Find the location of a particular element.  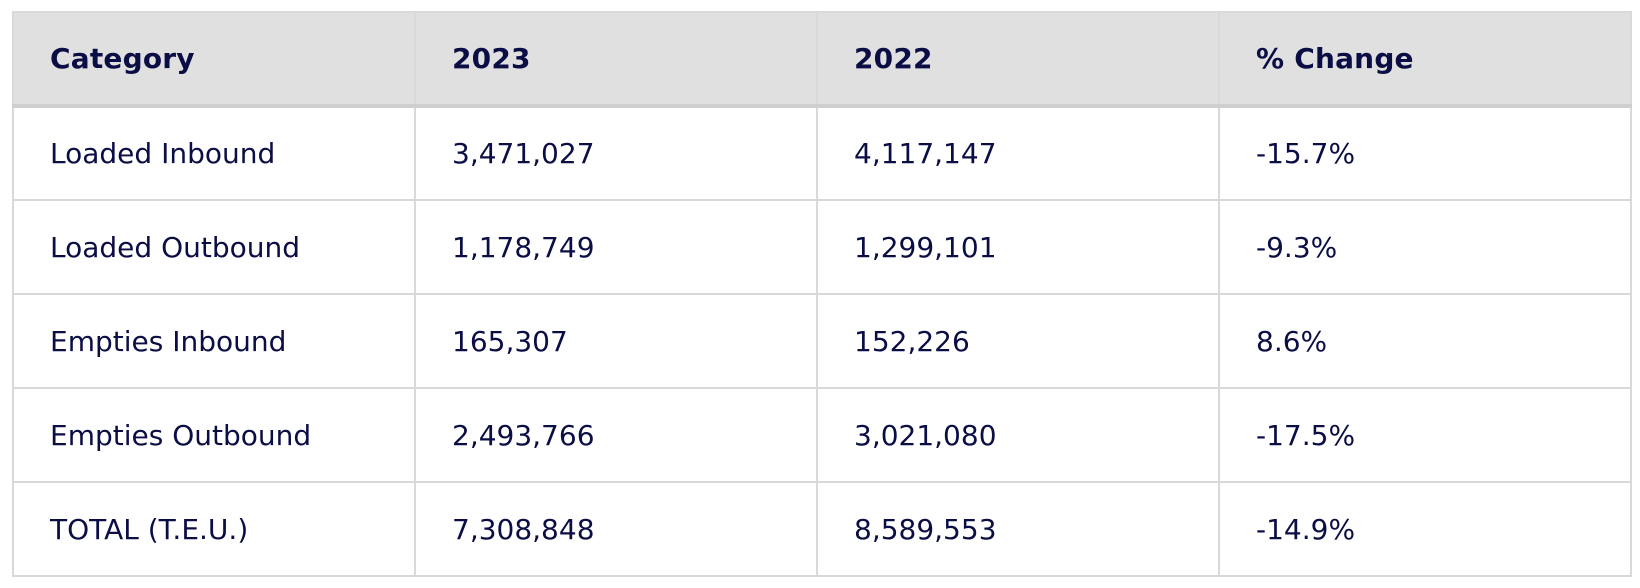

cell-2022: 152,226 is located at coordinates (1018, 341).